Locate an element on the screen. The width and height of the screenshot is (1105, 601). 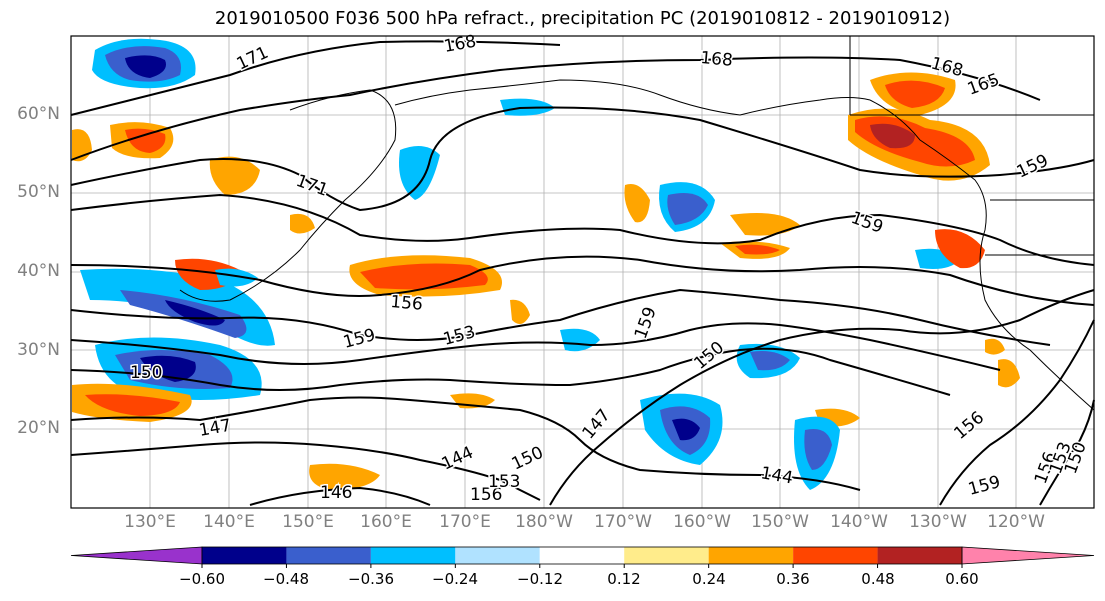
lon-label: 170°W is located at coordinates (623, 522).